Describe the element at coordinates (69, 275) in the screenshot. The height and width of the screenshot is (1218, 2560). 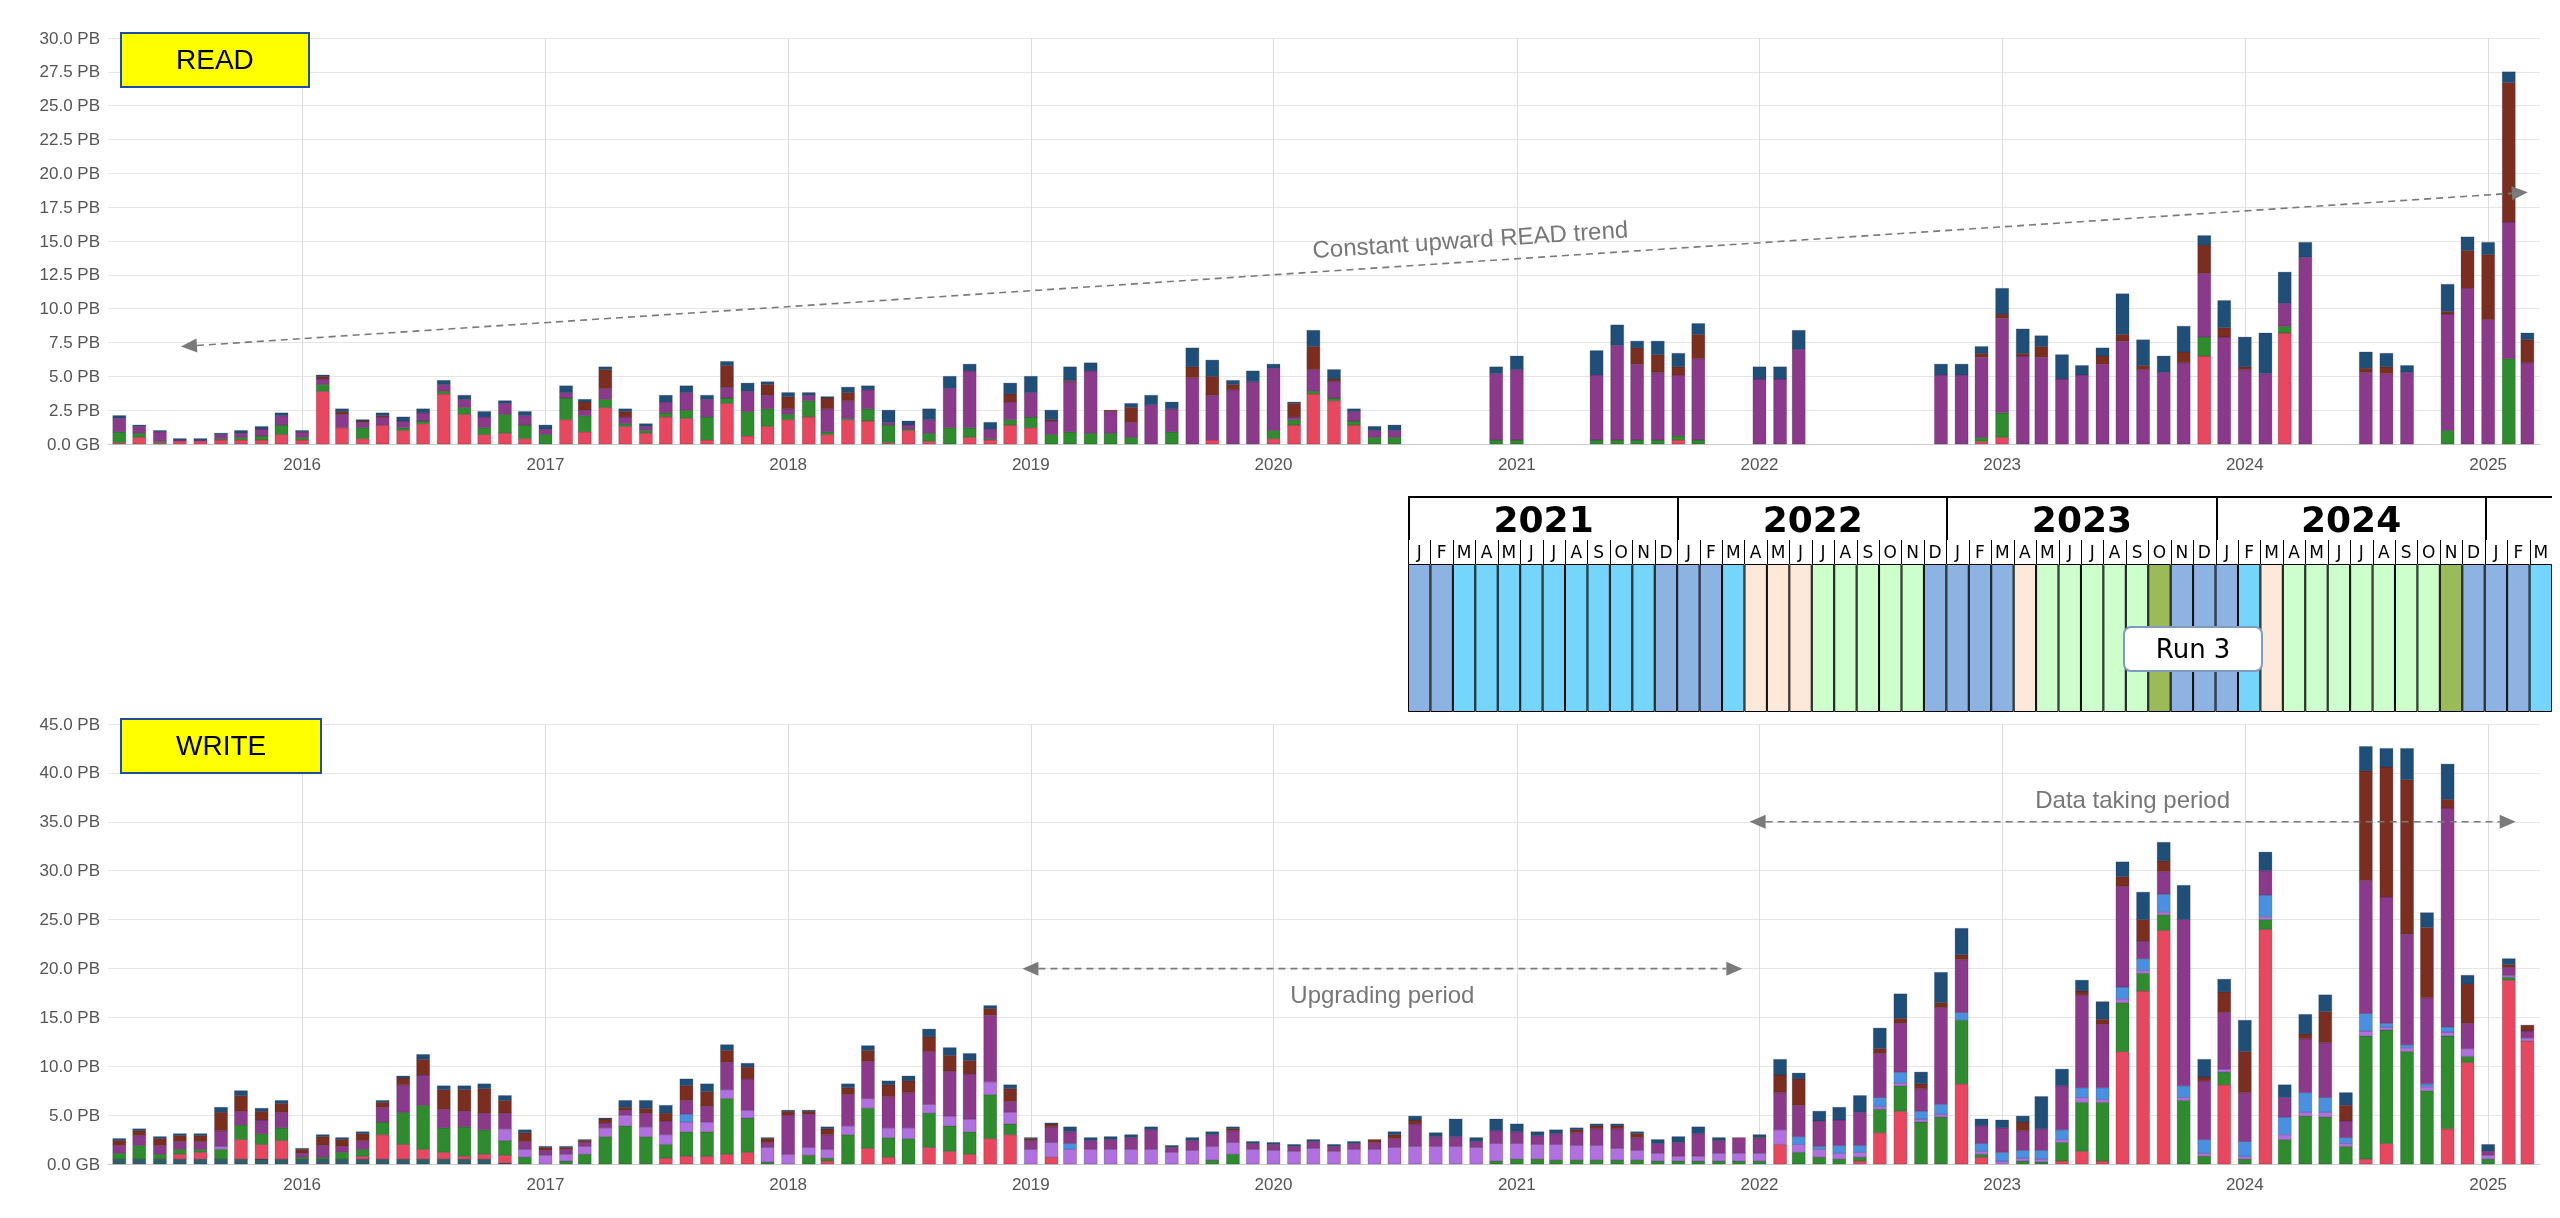
I see `y-tick-label: 12.5 PB` at that location.